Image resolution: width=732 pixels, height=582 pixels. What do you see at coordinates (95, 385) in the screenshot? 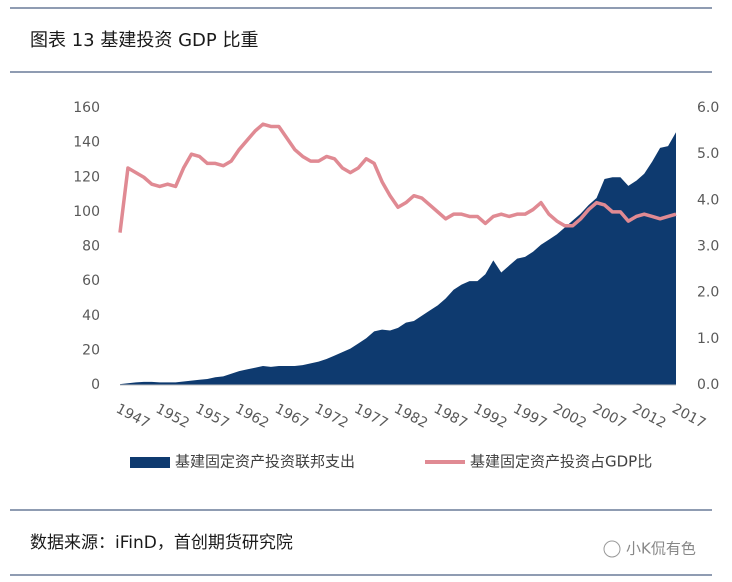
I see `y-tick-label: 0` at bounding box center [95, 385].